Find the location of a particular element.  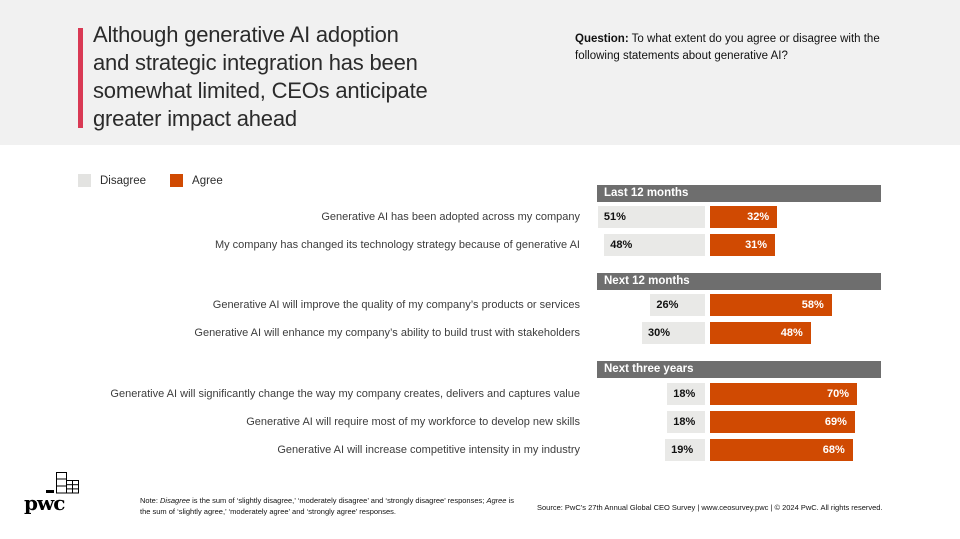

title-line-1: Although generative AI adoption is located at coordinates (246, 34).